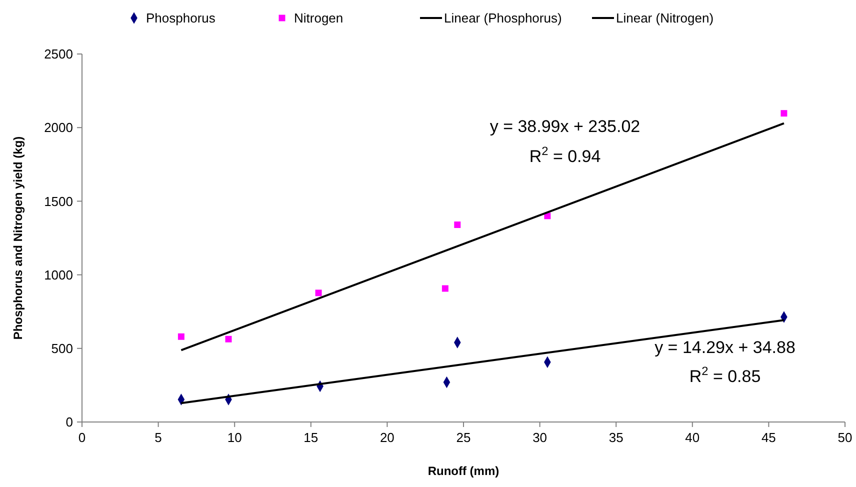 This screenshot has width=856, height=487. I want to click on y-tick-label: 1000, so click(58, 274).